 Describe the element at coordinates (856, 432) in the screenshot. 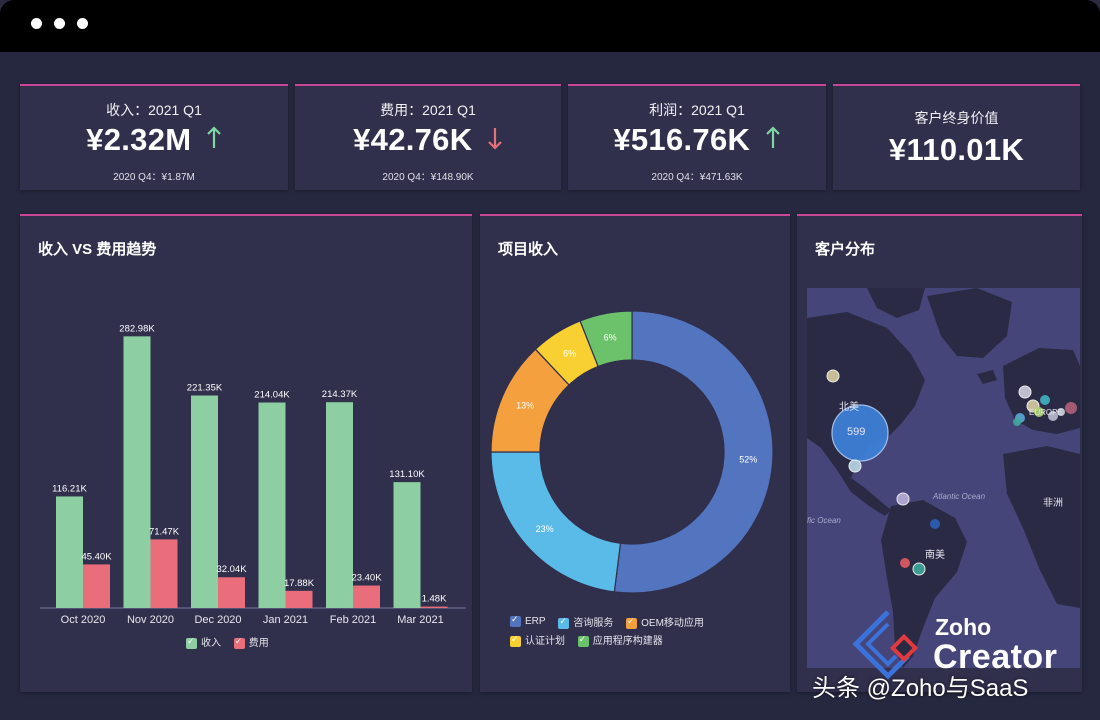

I see `cluster-count-label: 599` at that location.